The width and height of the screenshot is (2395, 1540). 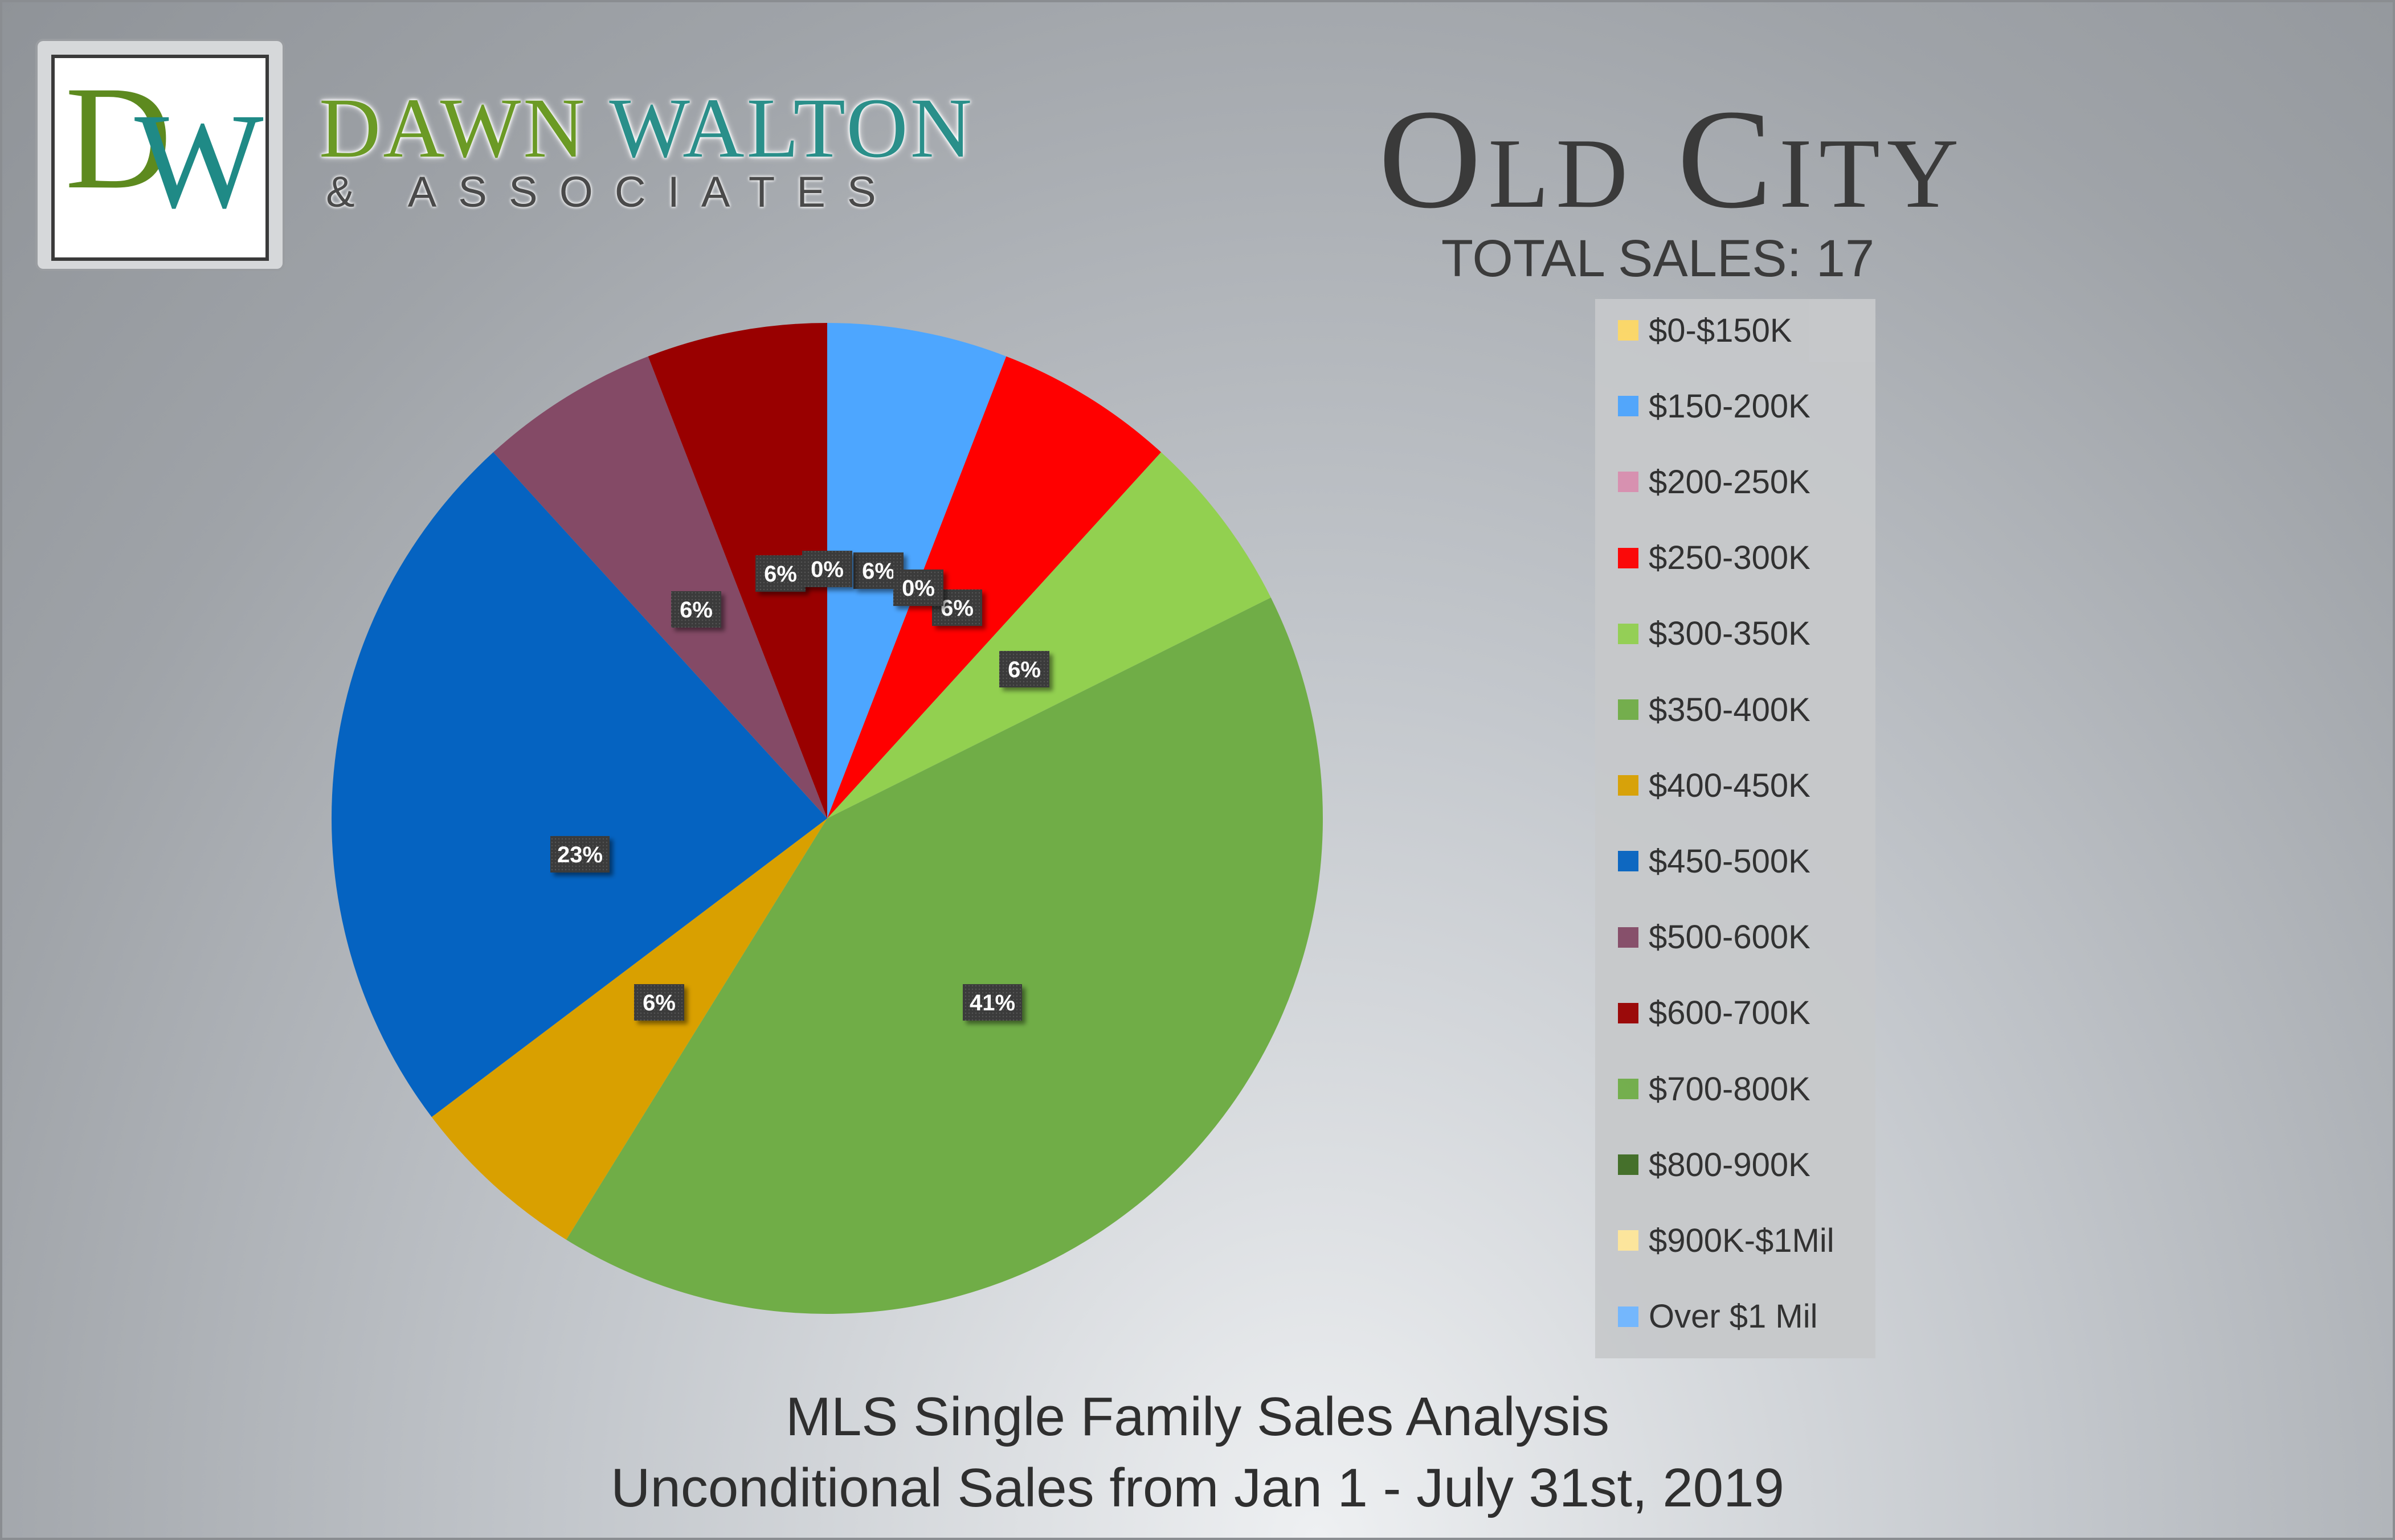 I want to click on legend-label: $250-300K, so click(x=1729, y=558).